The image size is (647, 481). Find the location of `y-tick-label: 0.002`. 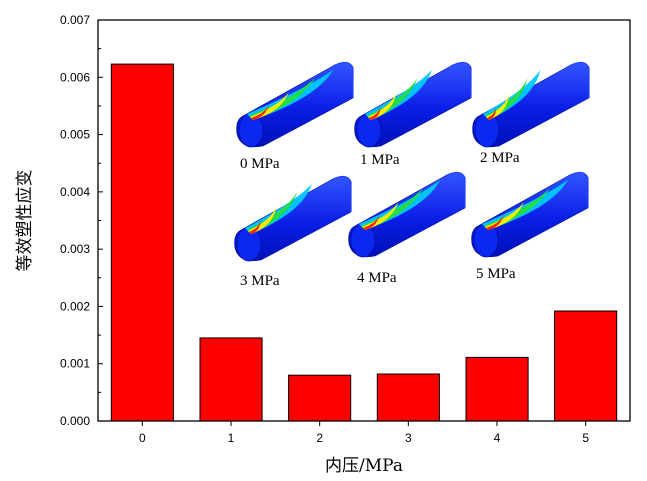

y-tick-label: 0.002 is located at coordinates (75, 306).